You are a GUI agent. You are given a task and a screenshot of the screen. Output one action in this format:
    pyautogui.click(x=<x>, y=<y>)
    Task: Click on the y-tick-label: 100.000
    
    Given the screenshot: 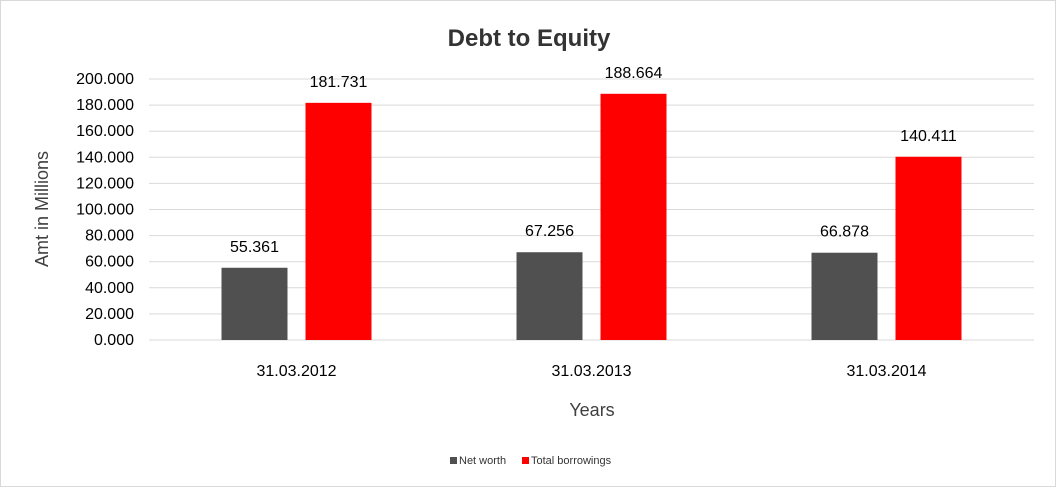 What is the action you would take?
    pyautogui.click(x=105, y=210)
    